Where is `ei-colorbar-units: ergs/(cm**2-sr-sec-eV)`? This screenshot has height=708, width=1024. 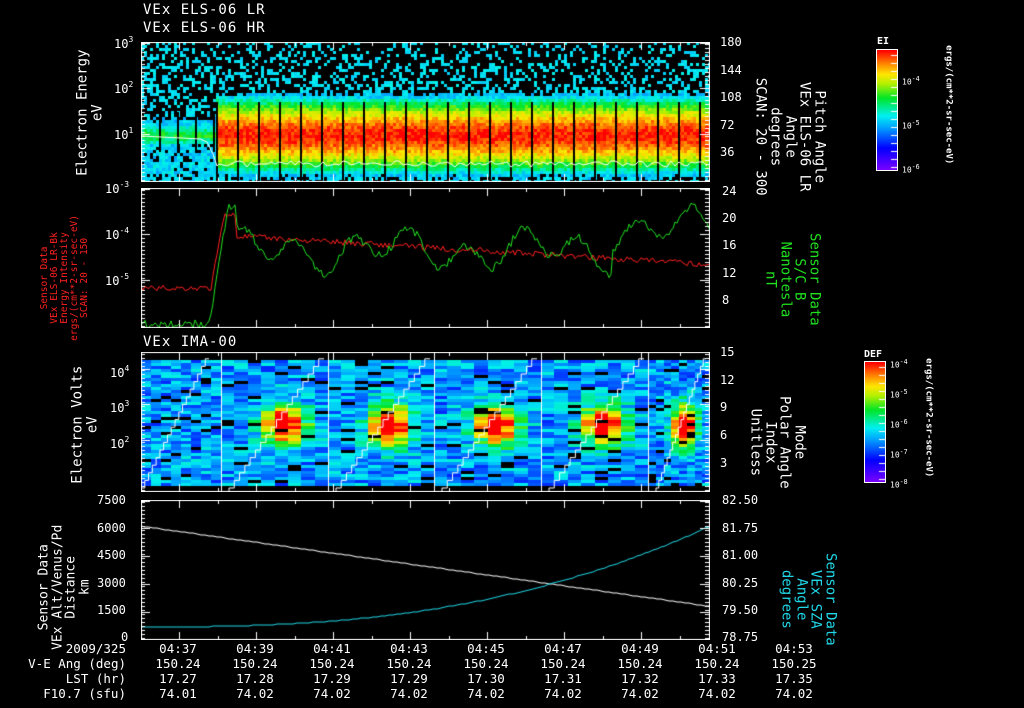 ei-colorbar-units: ergs/(cm**2-sr-sec-eV) is located at coordinates (948, 105).